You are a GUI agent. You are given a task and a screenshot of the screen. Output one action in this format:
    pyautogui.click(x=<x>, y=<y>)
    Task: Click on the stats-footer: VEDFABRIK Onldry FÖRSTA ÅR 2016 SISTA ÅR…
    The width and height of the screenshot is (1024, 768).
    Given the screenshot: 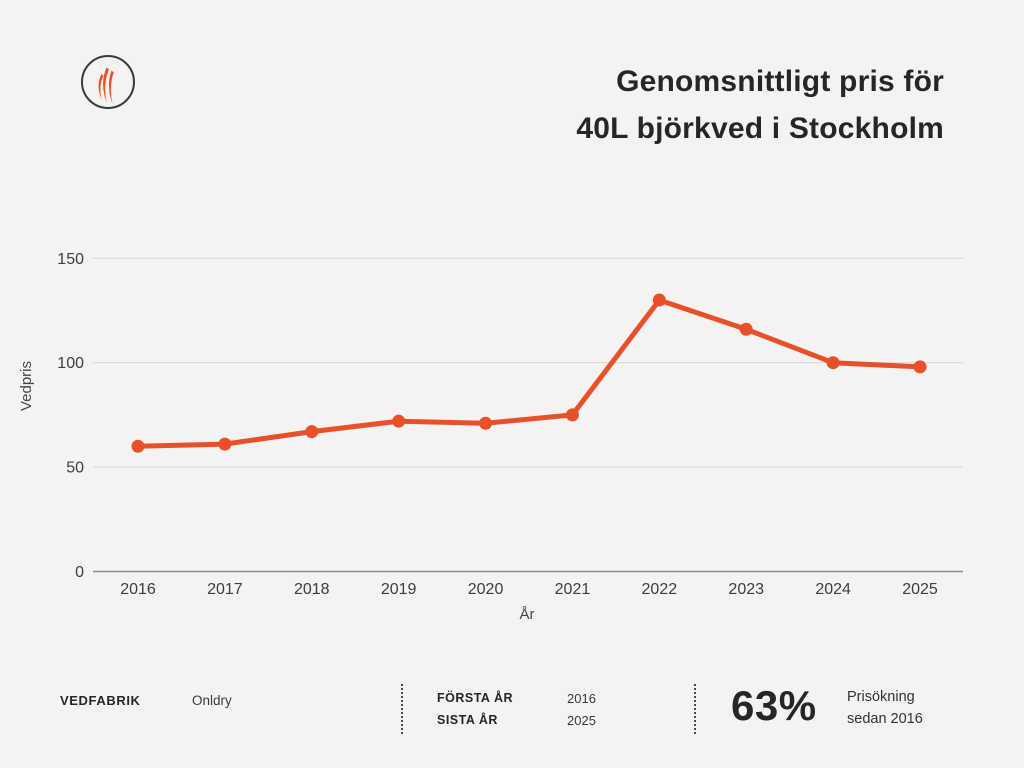 What is the action you would take?
    pyautogui.click(x=512, y=700)
    